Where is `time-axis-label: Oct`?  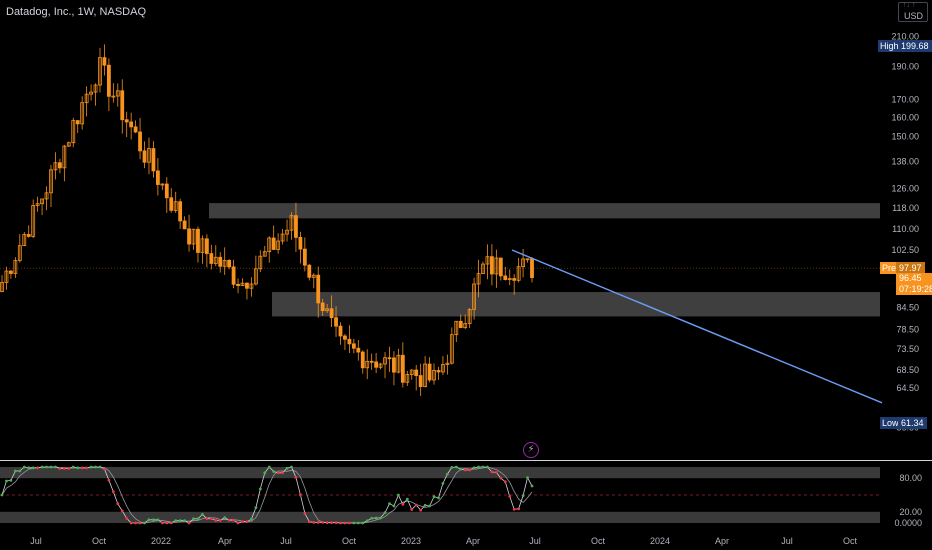 time-axis-label: Oct is located at coordinates (850, 541).